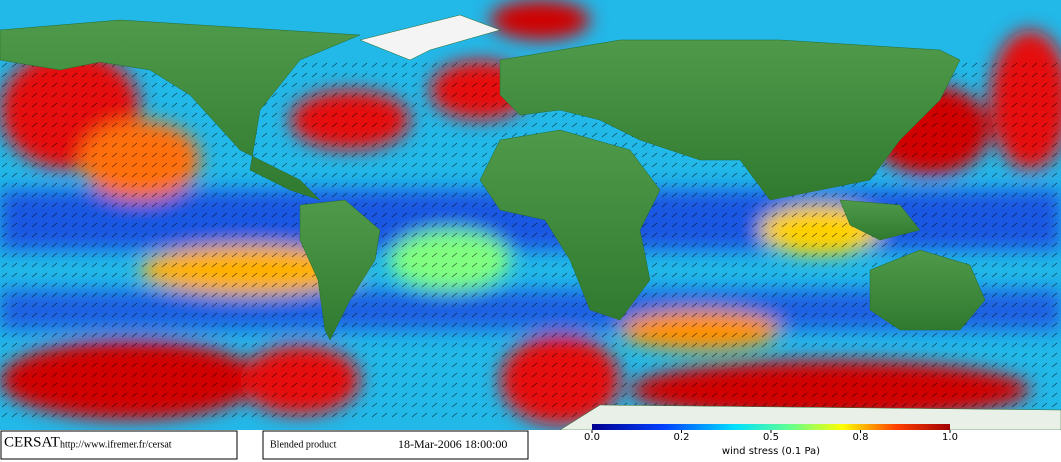 This screenshot has height=462, width=1061. Describe the element at coordinates (861, 437) in the screenshot. I see `colorbar-tick-label: 0.8` at that location.